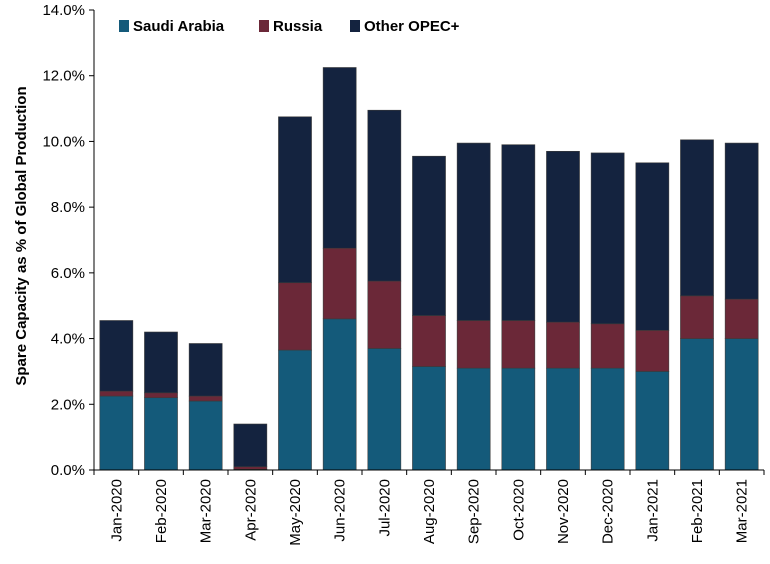  I want to click on legend-swatch-saudi-arabia, so click(124, 26).